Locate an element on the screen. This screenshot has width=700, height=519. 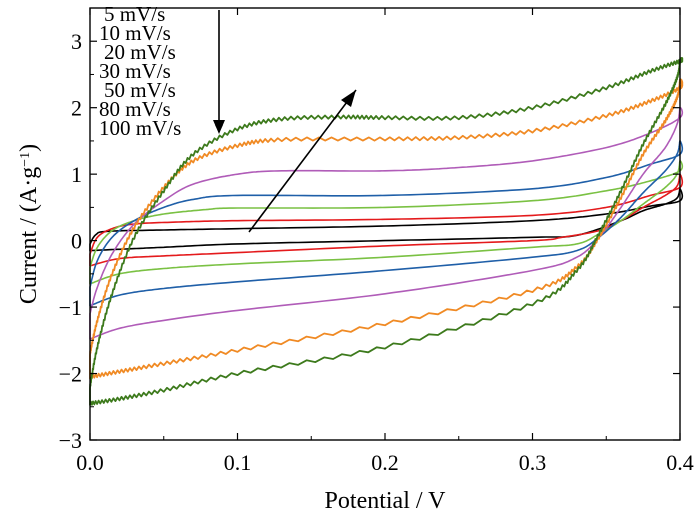
legend-label: 10 mV/s is located at coordinates (135, 33).